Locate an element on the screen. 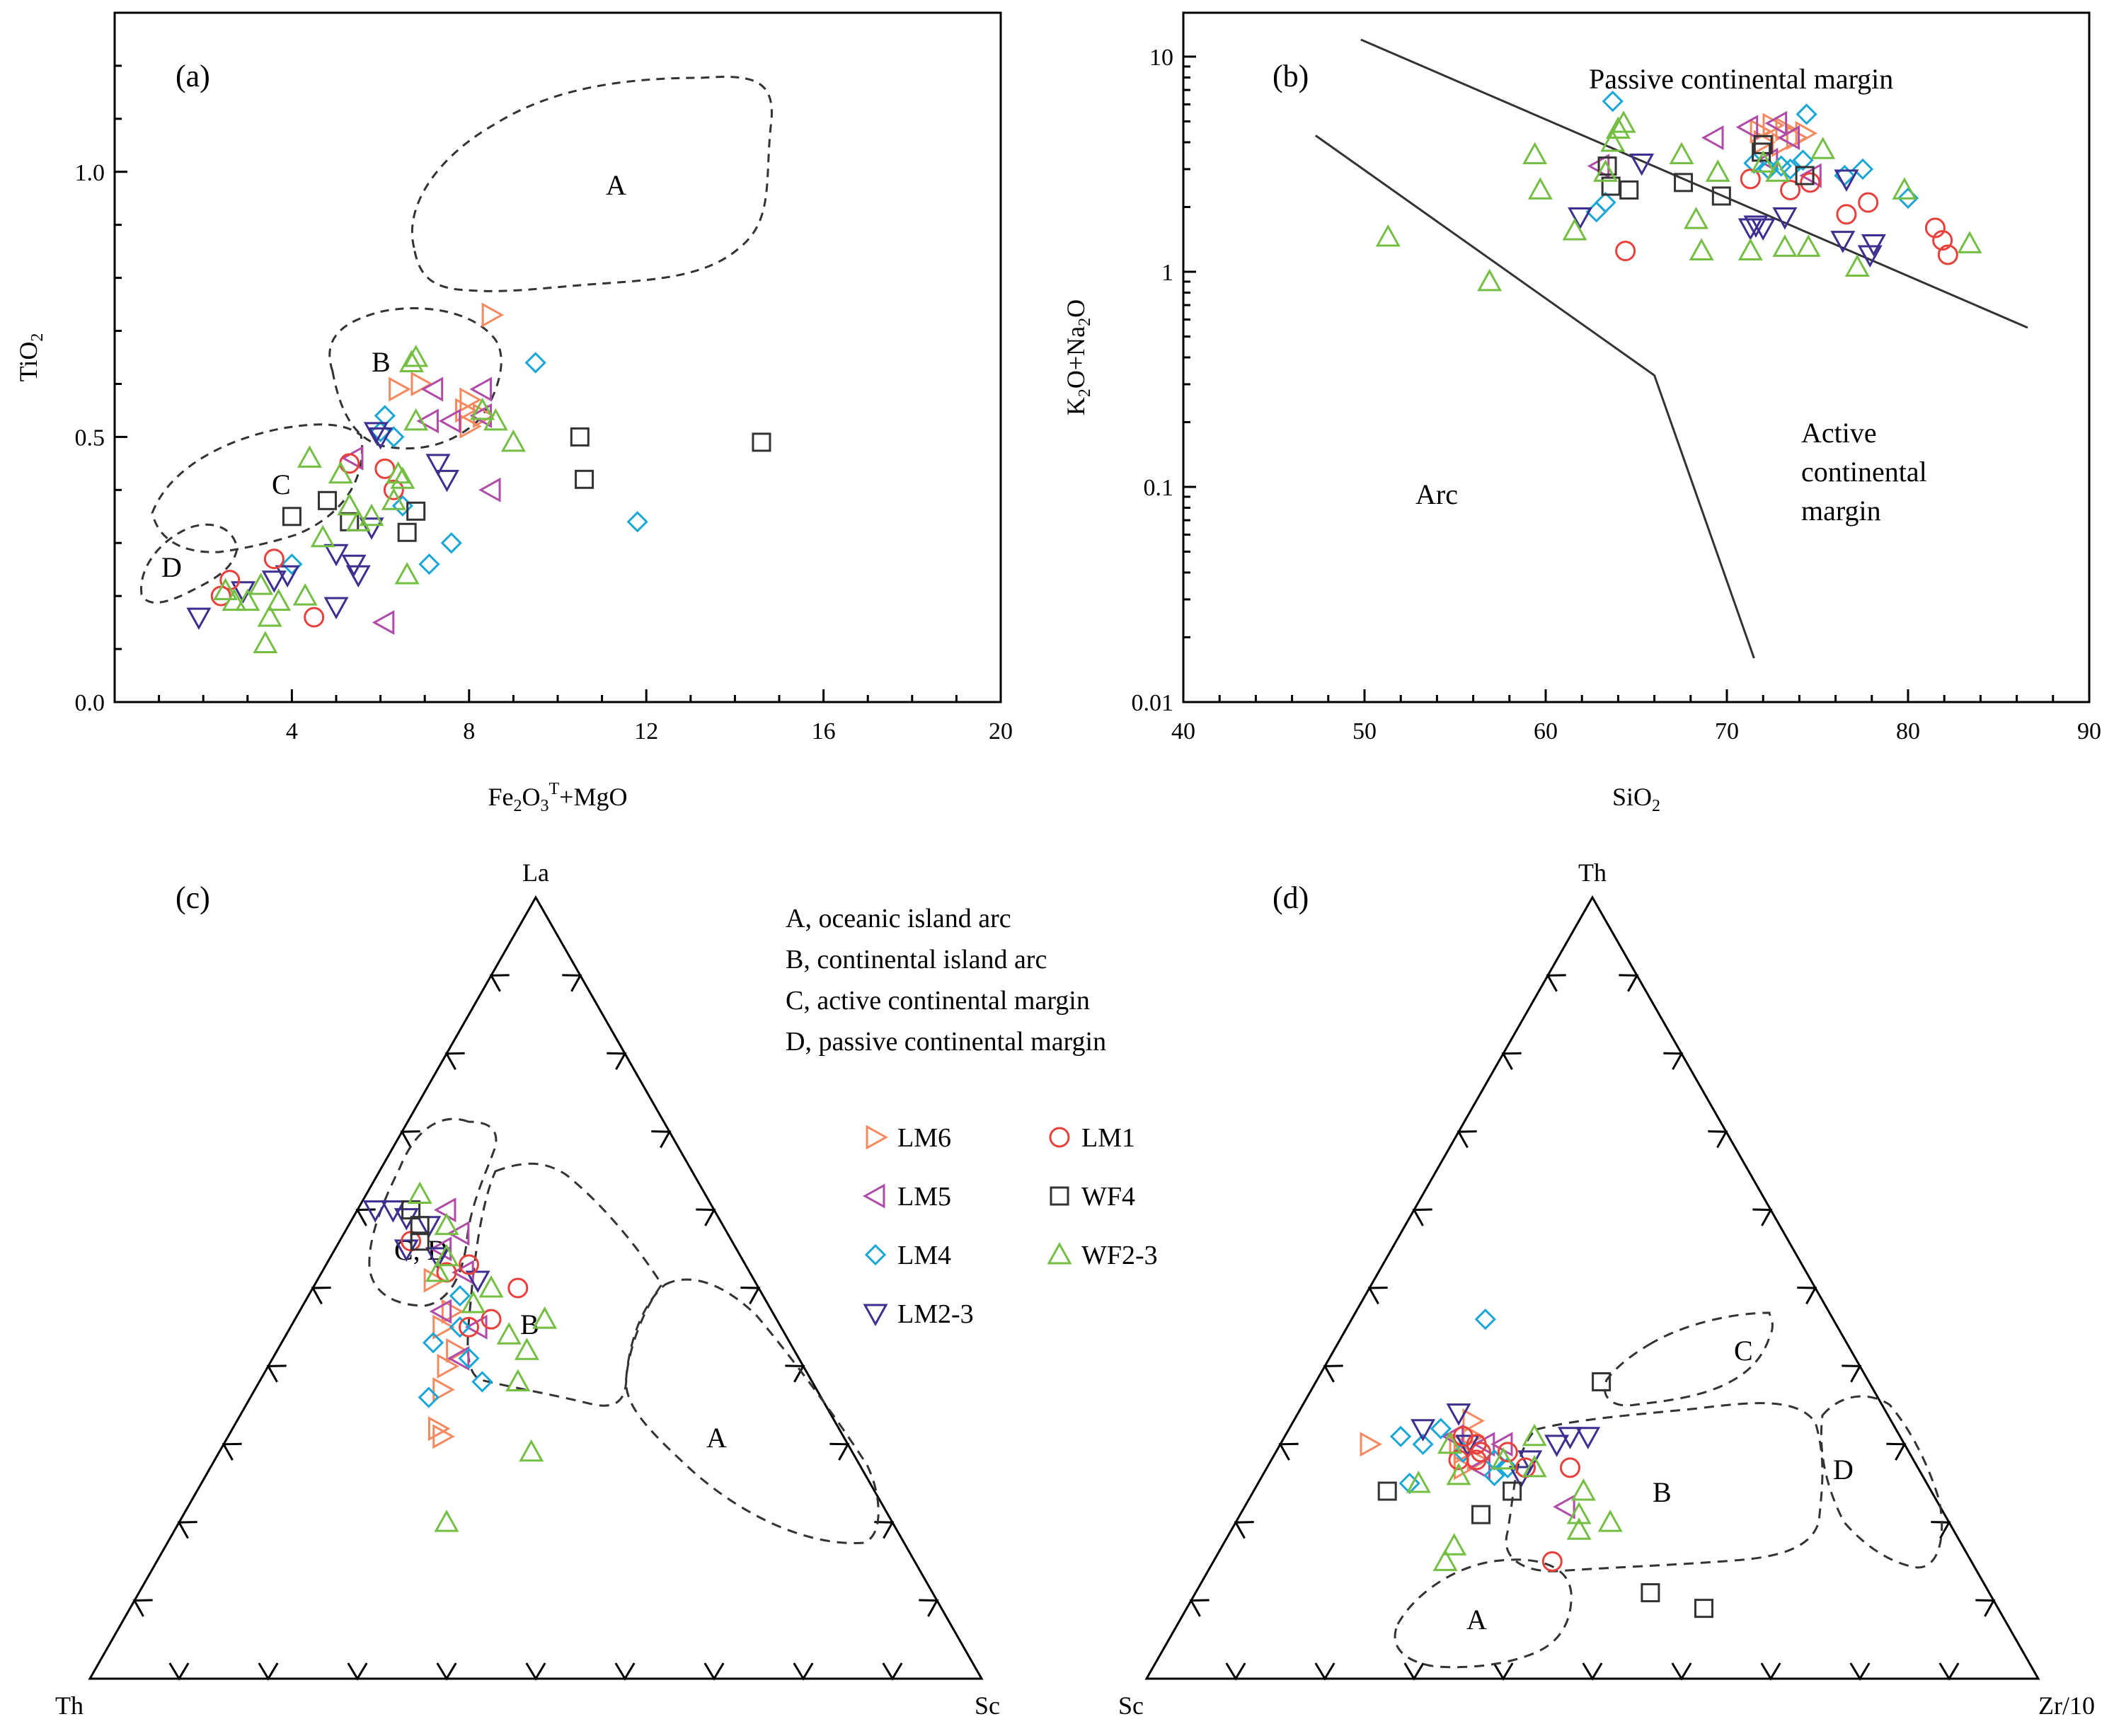 Image resolution: width=2114 pixels, height=1736 pixels. panel-c-points is located at coordinates (460, 1356).